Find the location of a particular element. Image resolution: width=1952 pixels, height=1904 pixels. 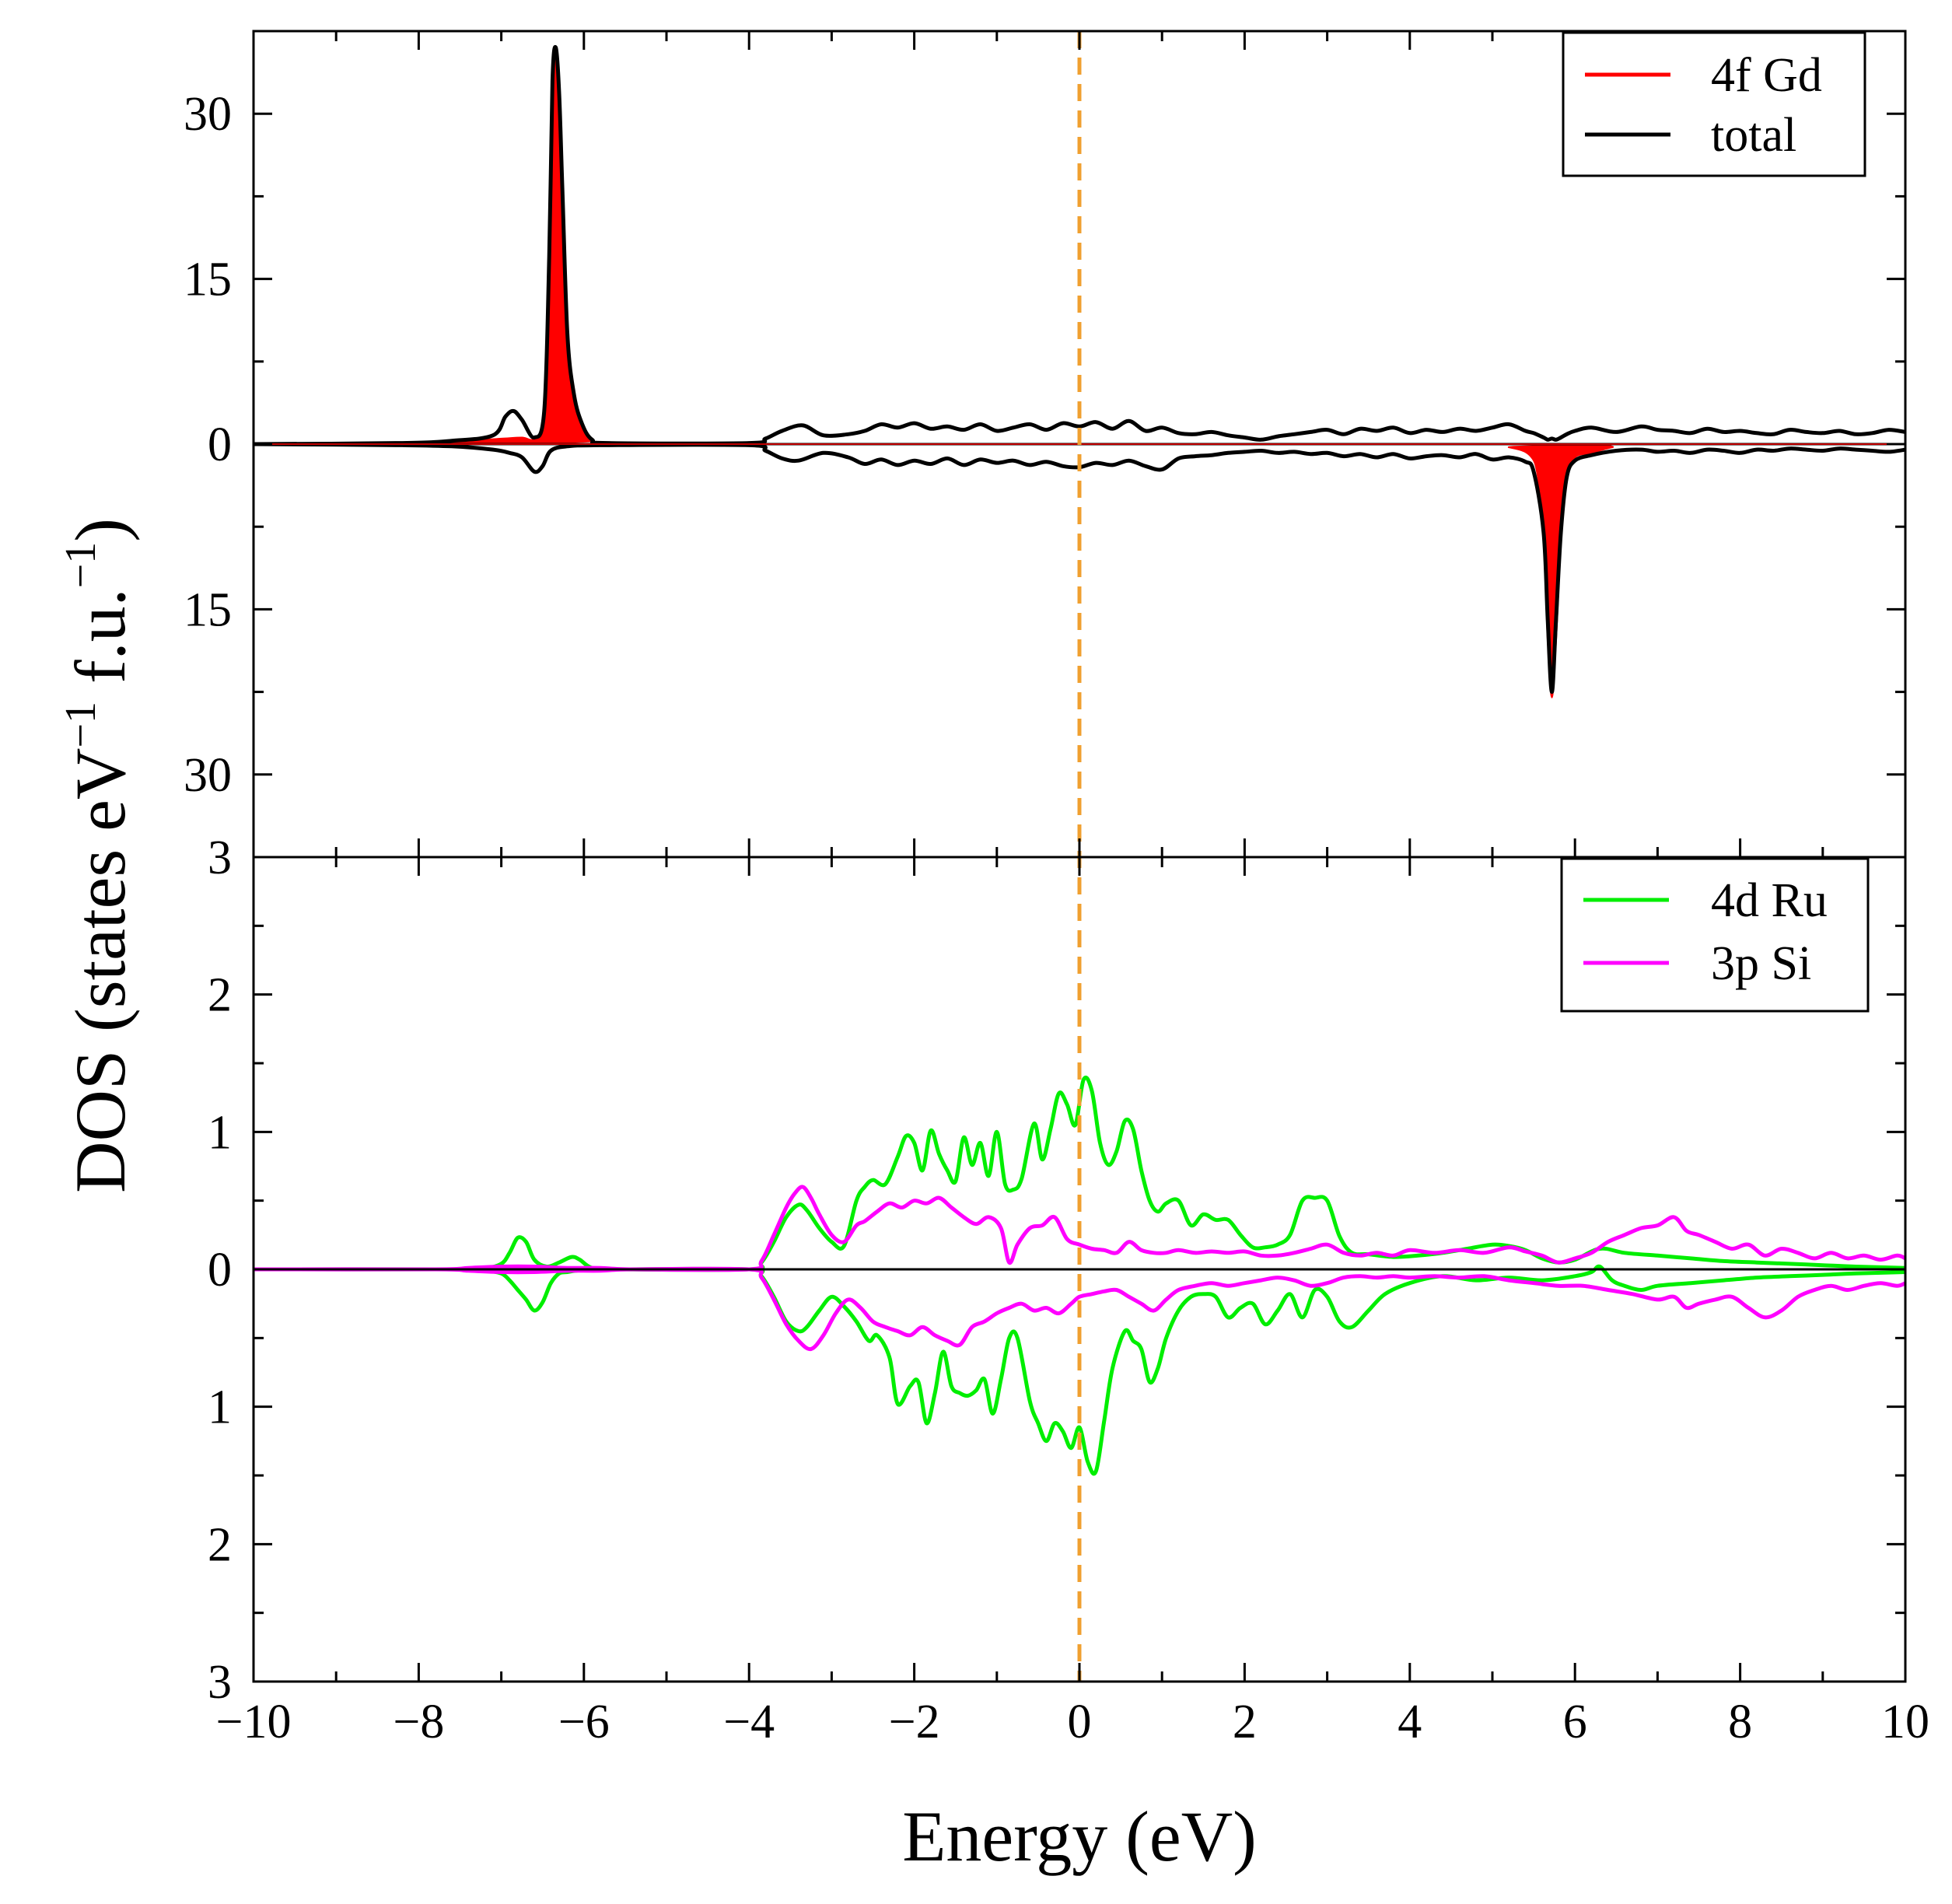

y-axis-title-close: ) is located at coordinates (101, 530).